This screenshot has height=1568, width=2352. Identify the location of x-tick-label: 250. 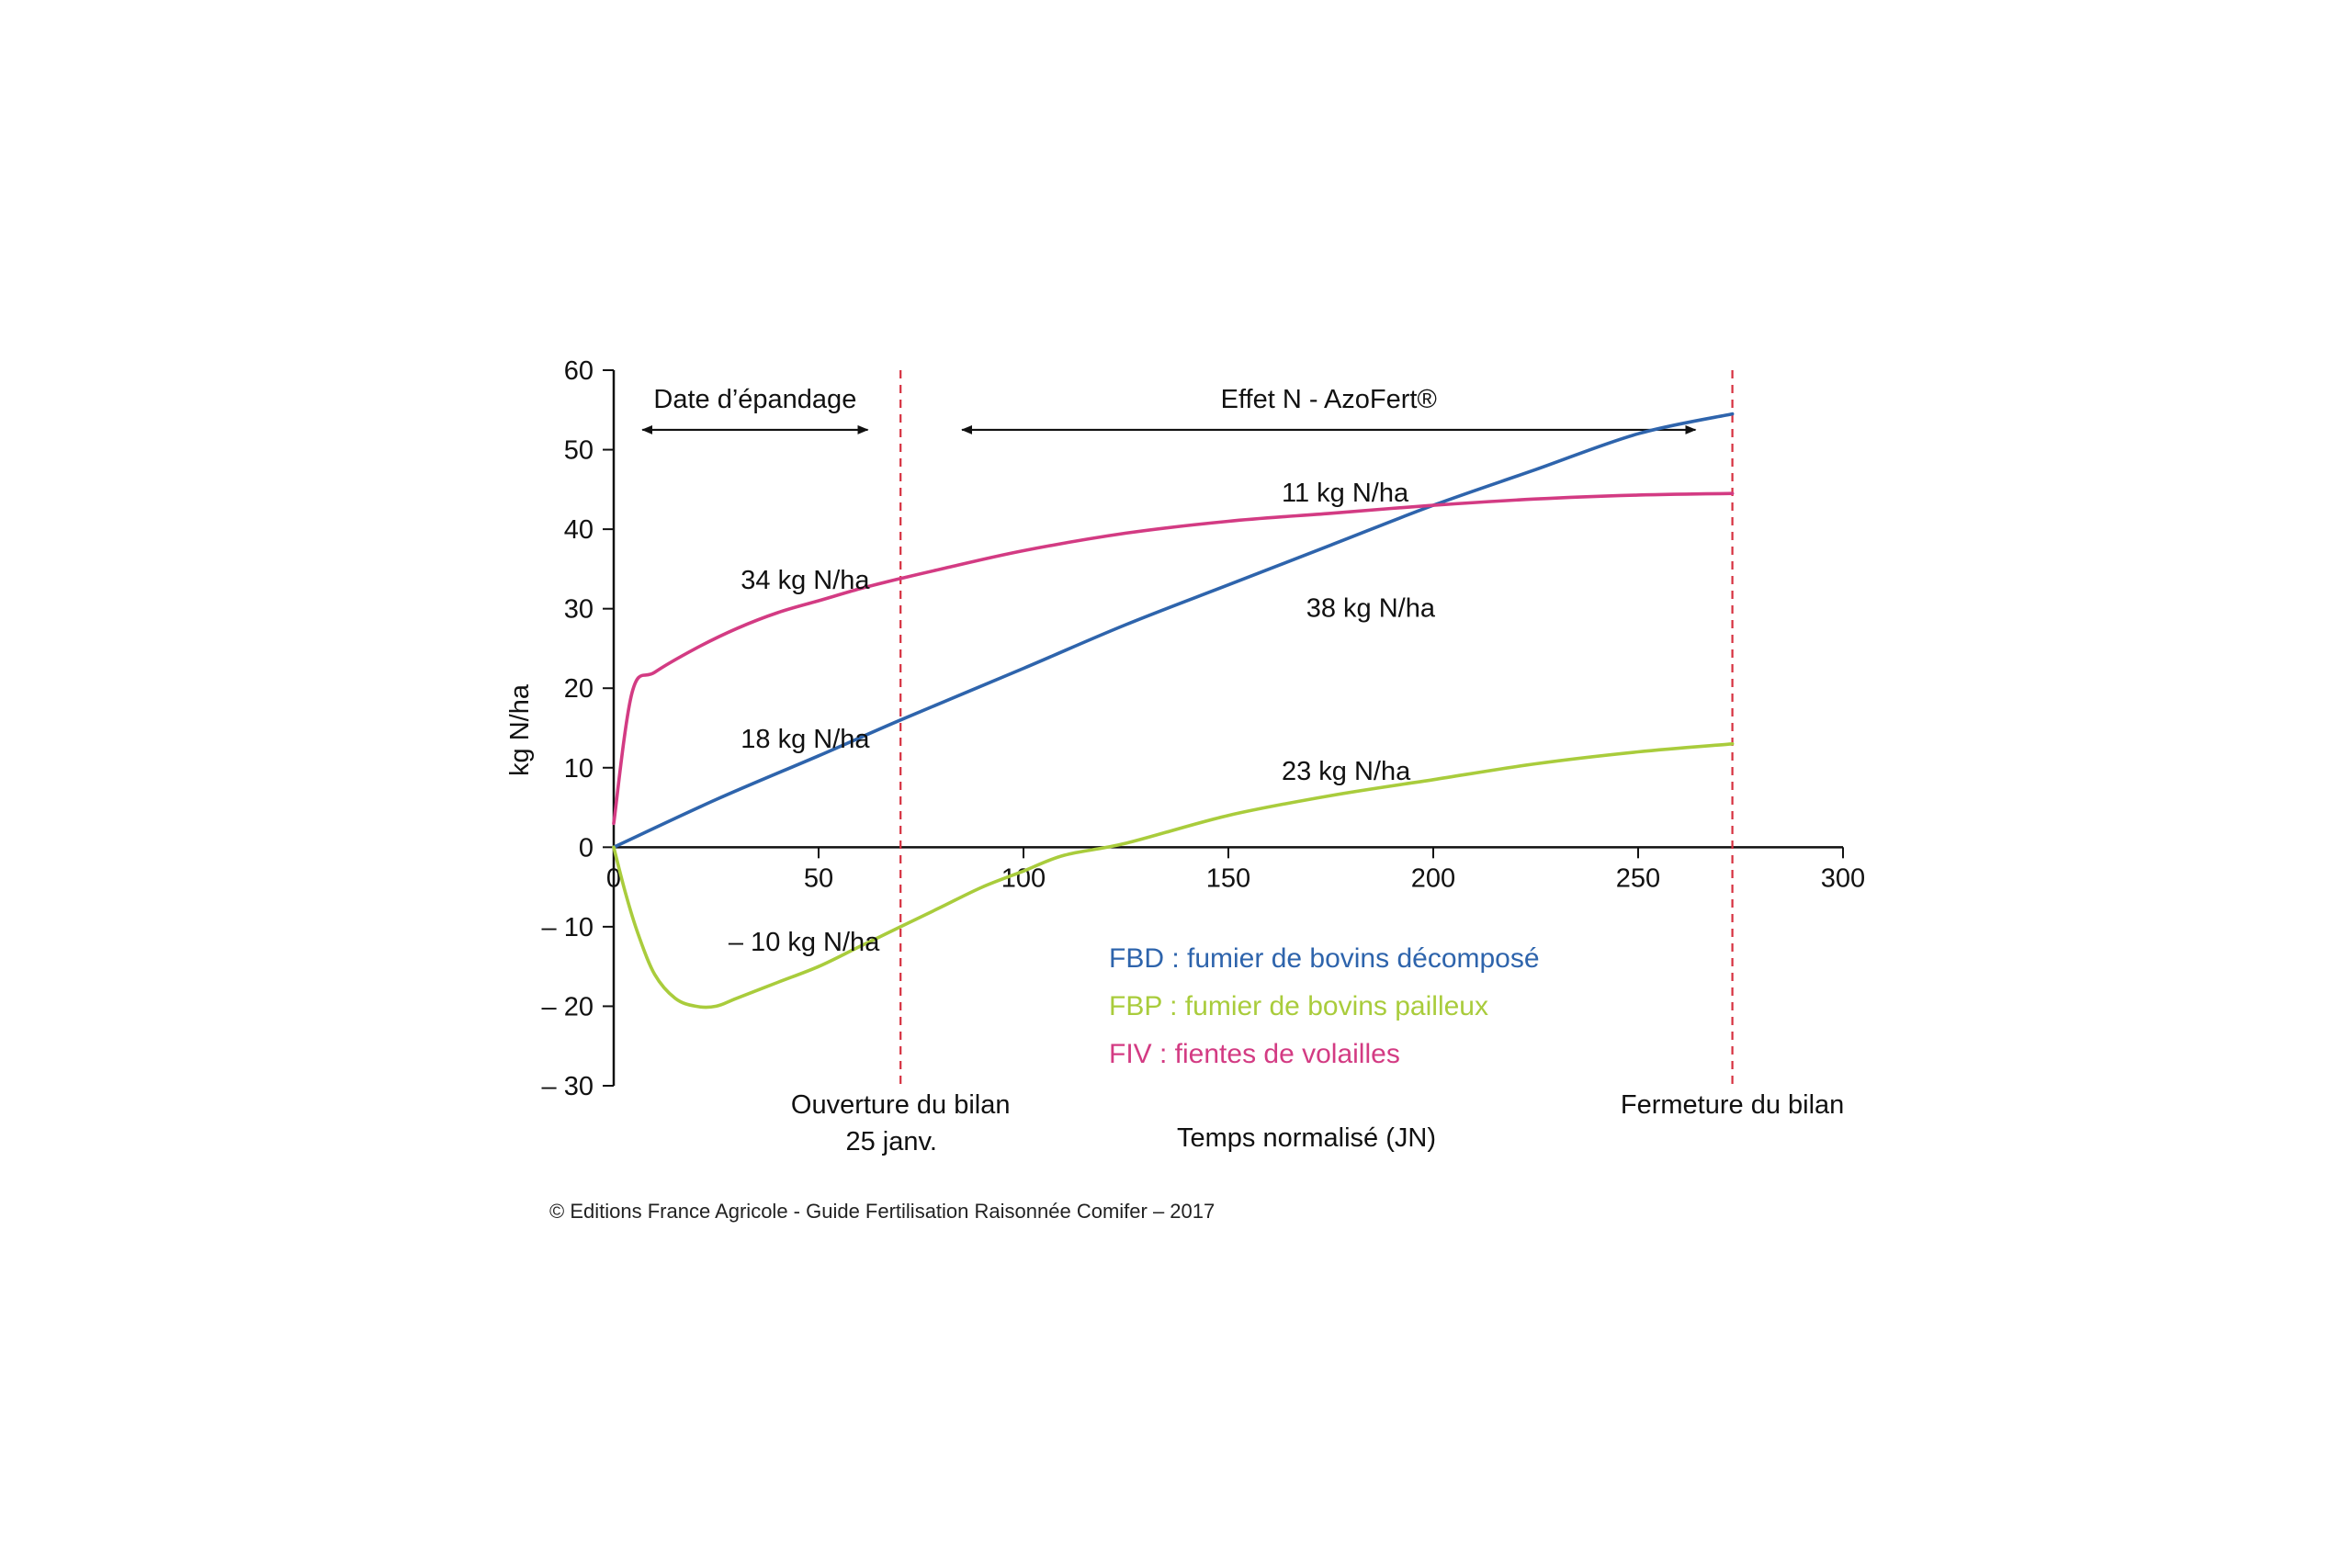
(1638, 878).